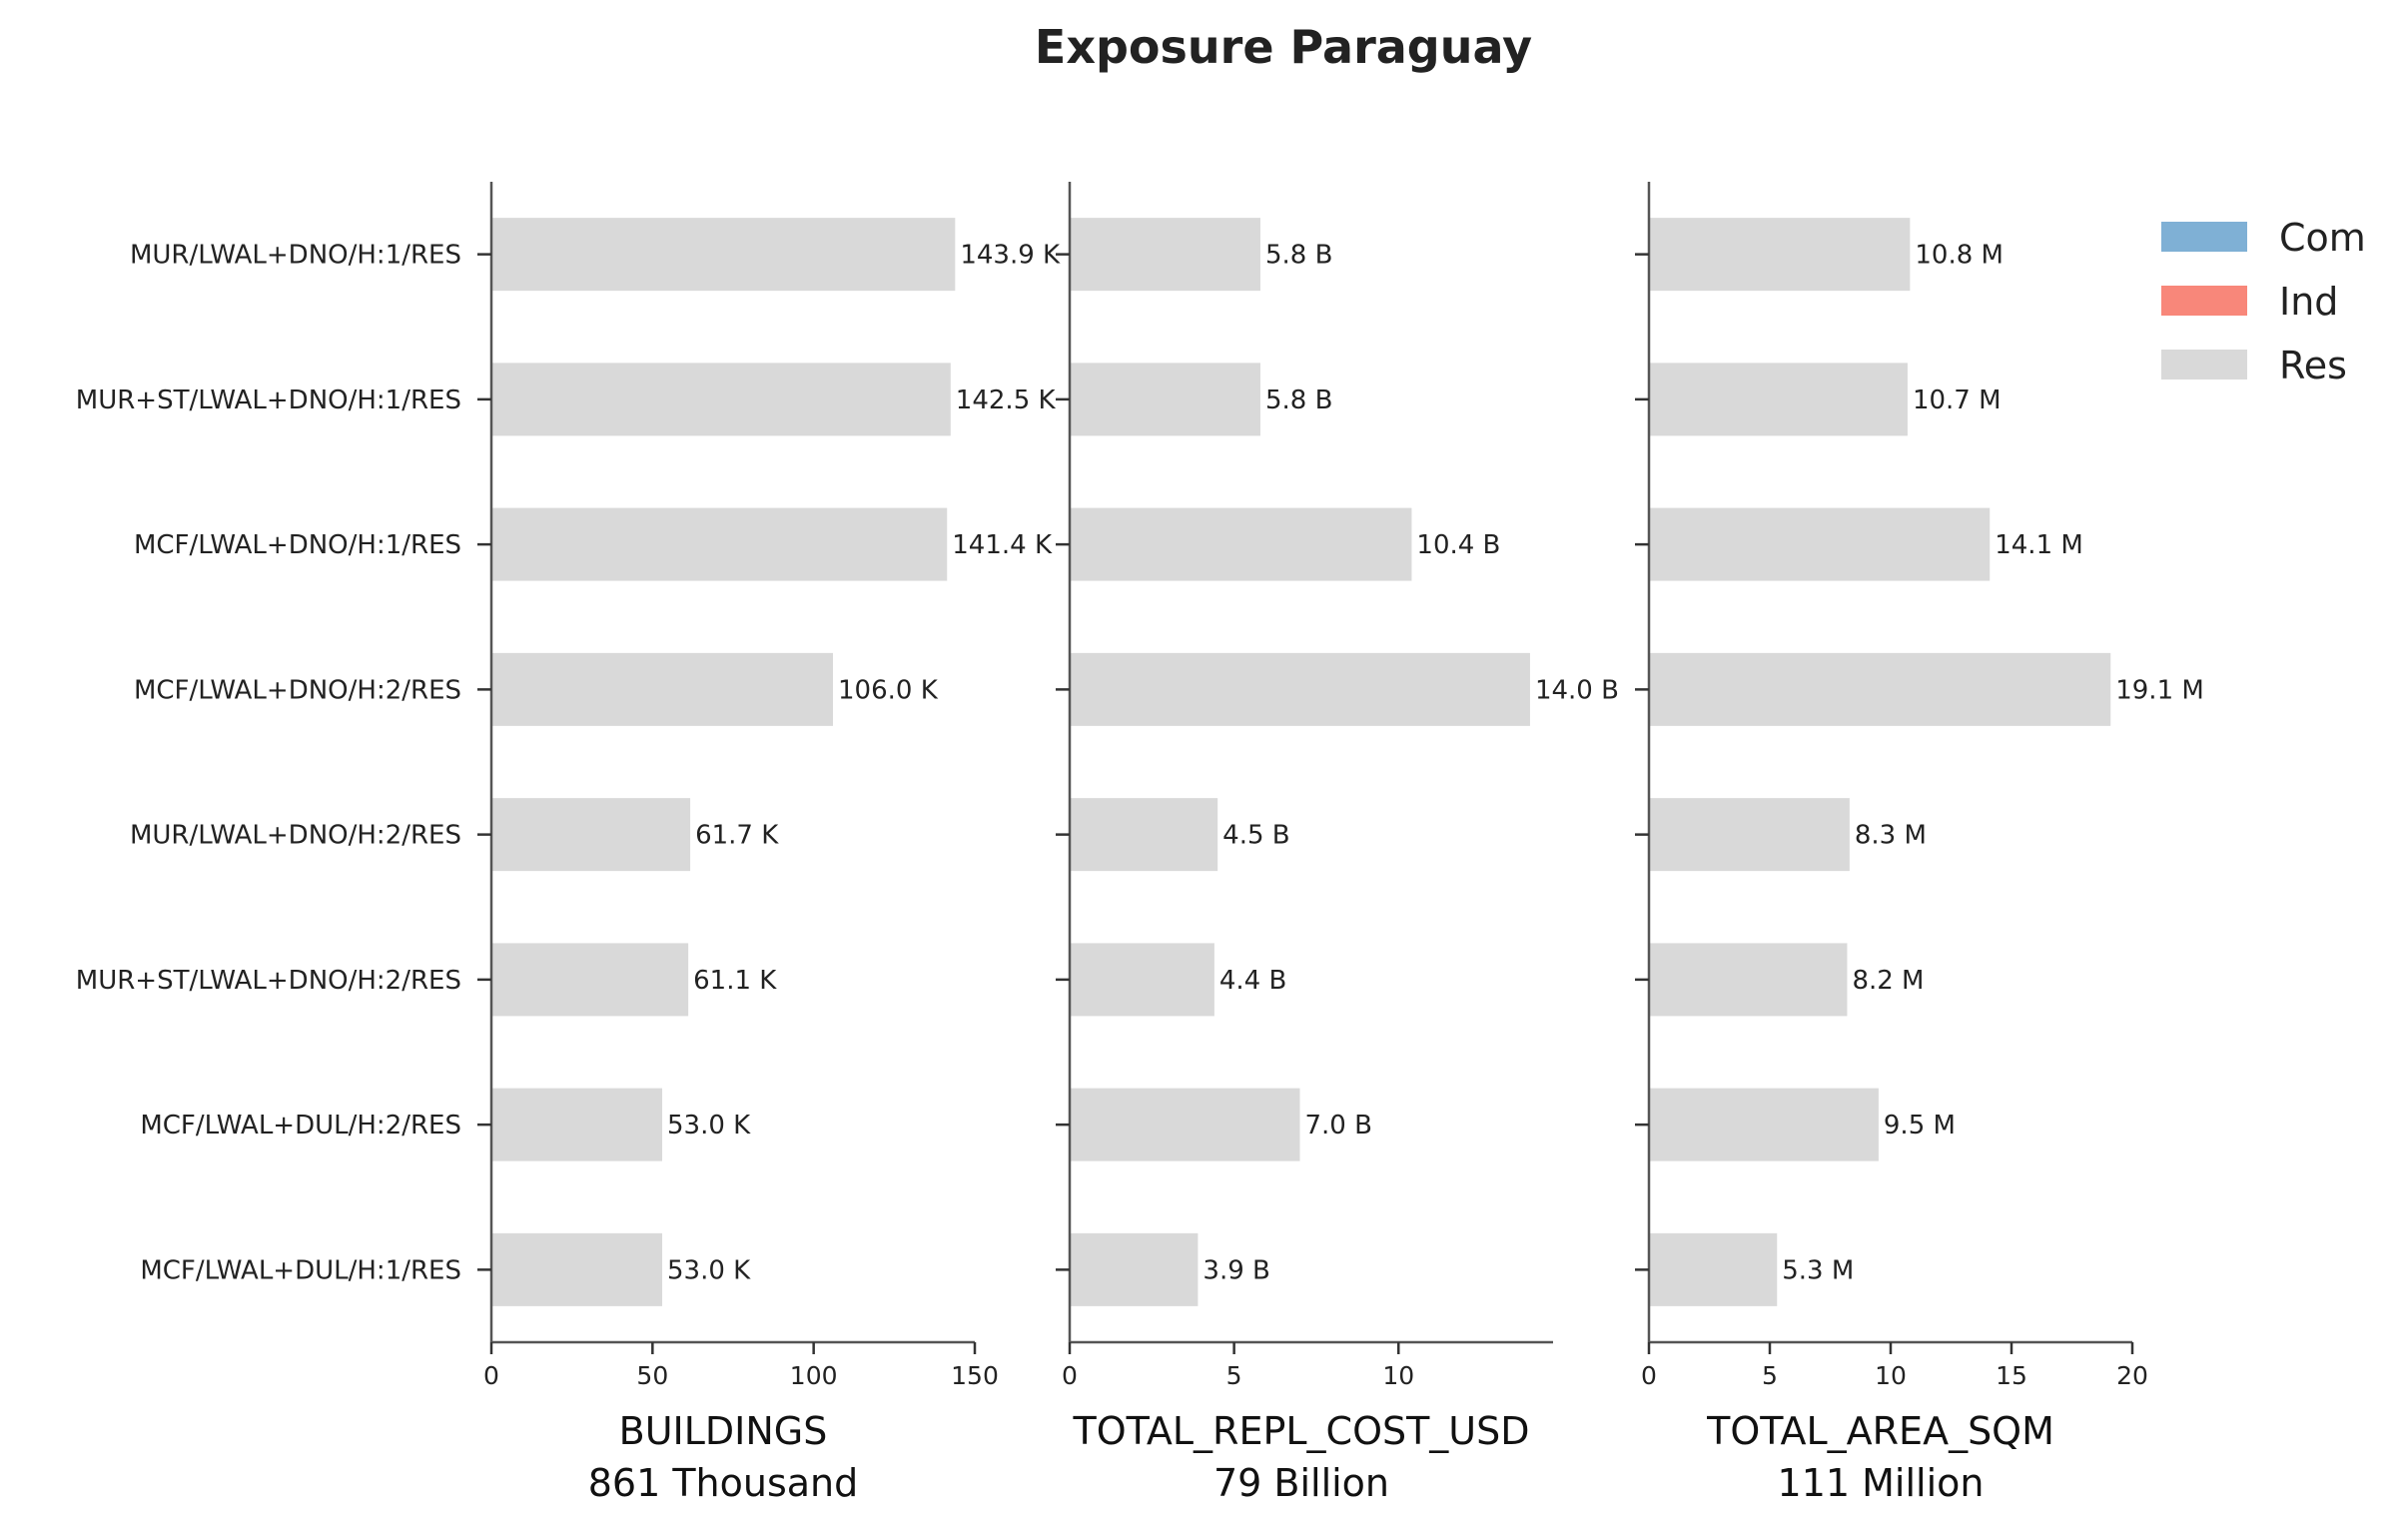 This screenshot has height=1527, width=2408. What do you see at coordinates (1959, 256) in the screenshot?
I see `value-label-total-area-sqm-0: 10.8 M` at bounding box center [1959, 256].